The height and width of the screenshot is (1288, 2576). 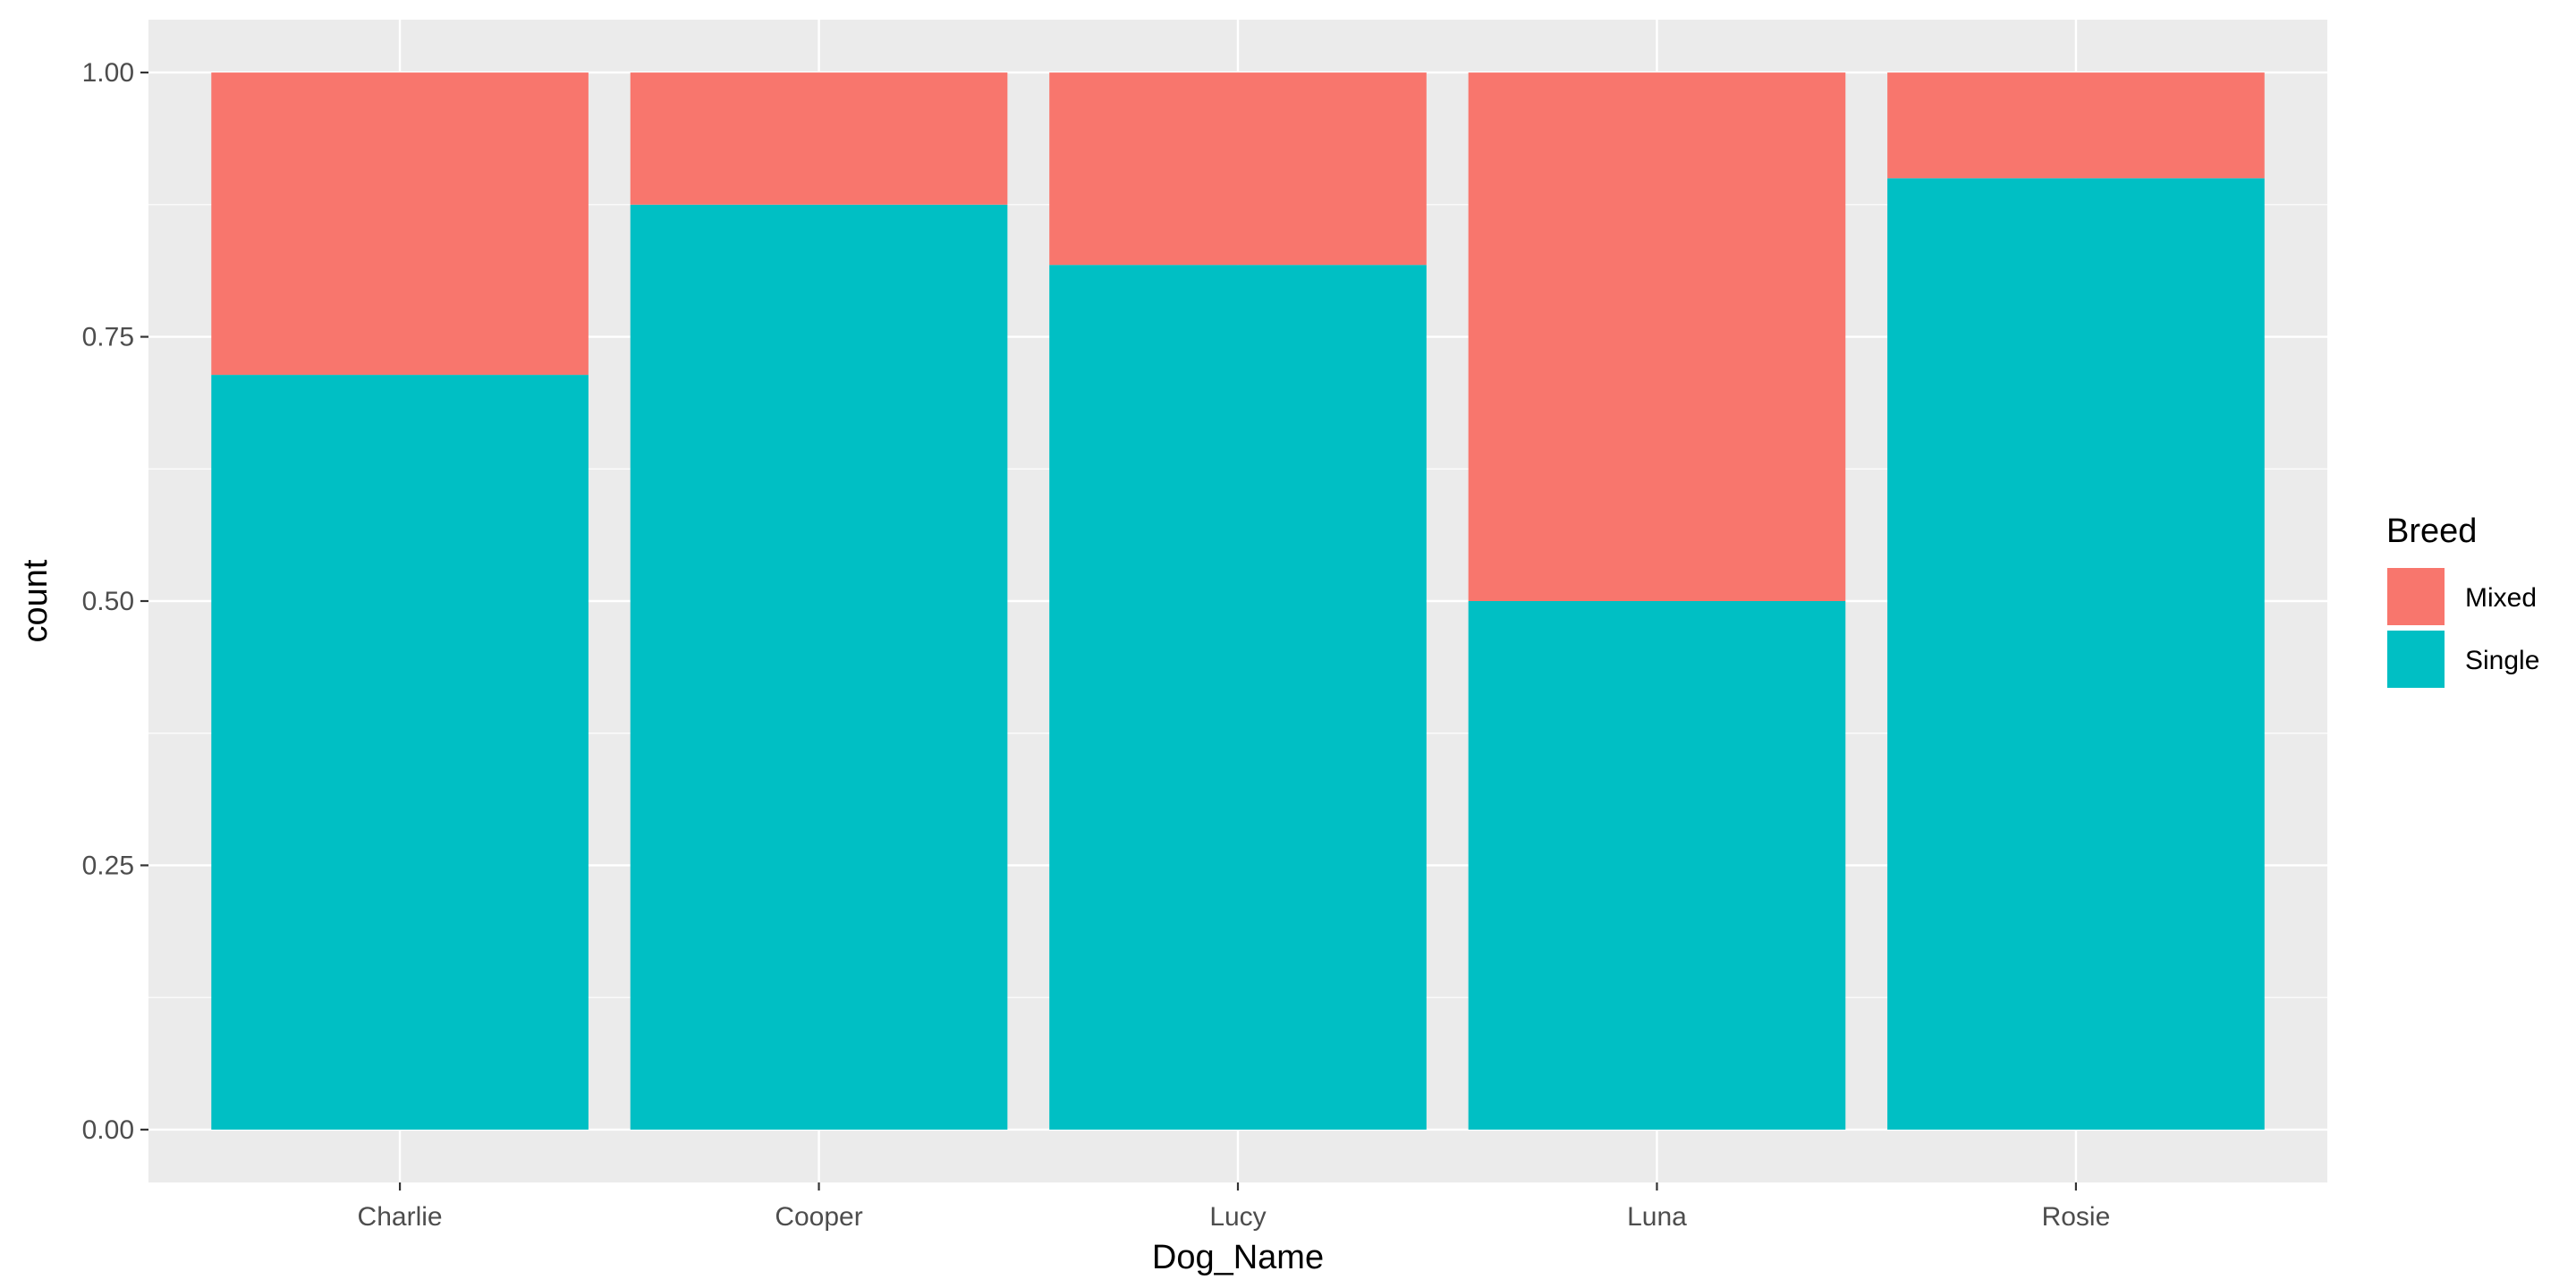 What do you see at coordinates (108, 337) in the screenshot?
I see `y-tick-label: 0.75` at bounding box center [108, 337].